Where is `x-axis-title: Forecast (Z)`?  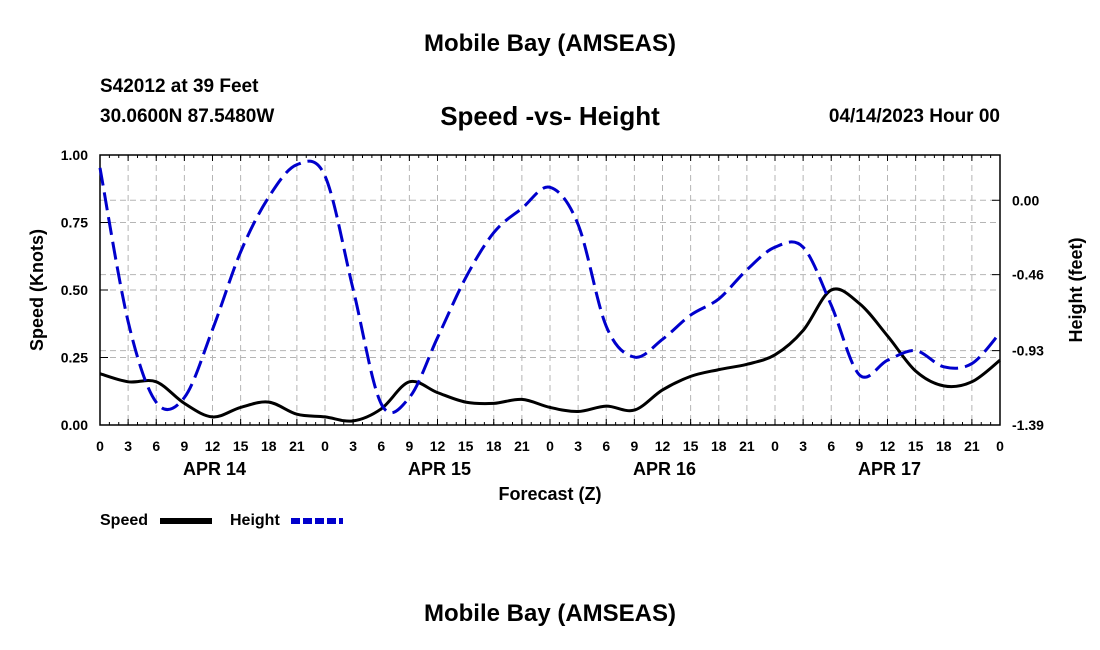
x-axis-title: Forecast (Z) is located at coordinates (549, 494).